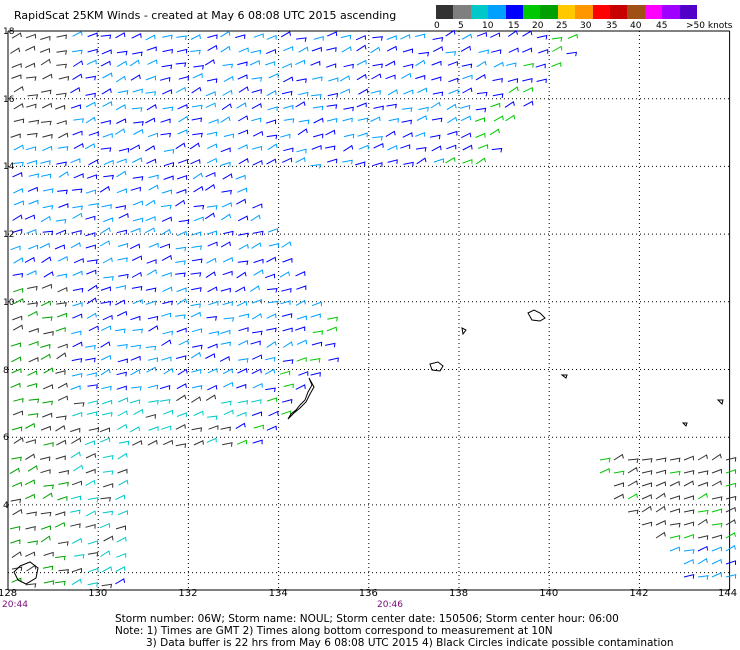  Describe the element at coordinates (586, 26) in the screenshot. I see `legend-label: 30` at that location.